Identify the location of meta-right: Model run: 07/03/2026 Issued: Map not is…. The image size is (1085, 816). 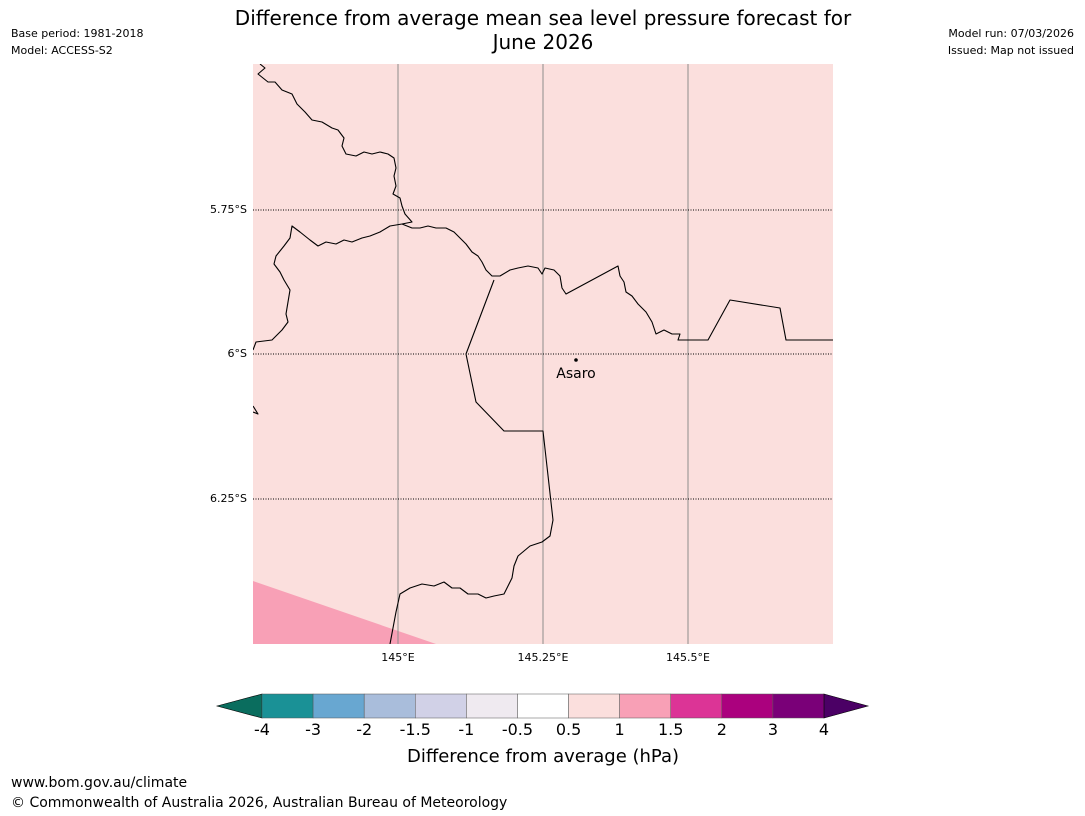
(1011, 42).